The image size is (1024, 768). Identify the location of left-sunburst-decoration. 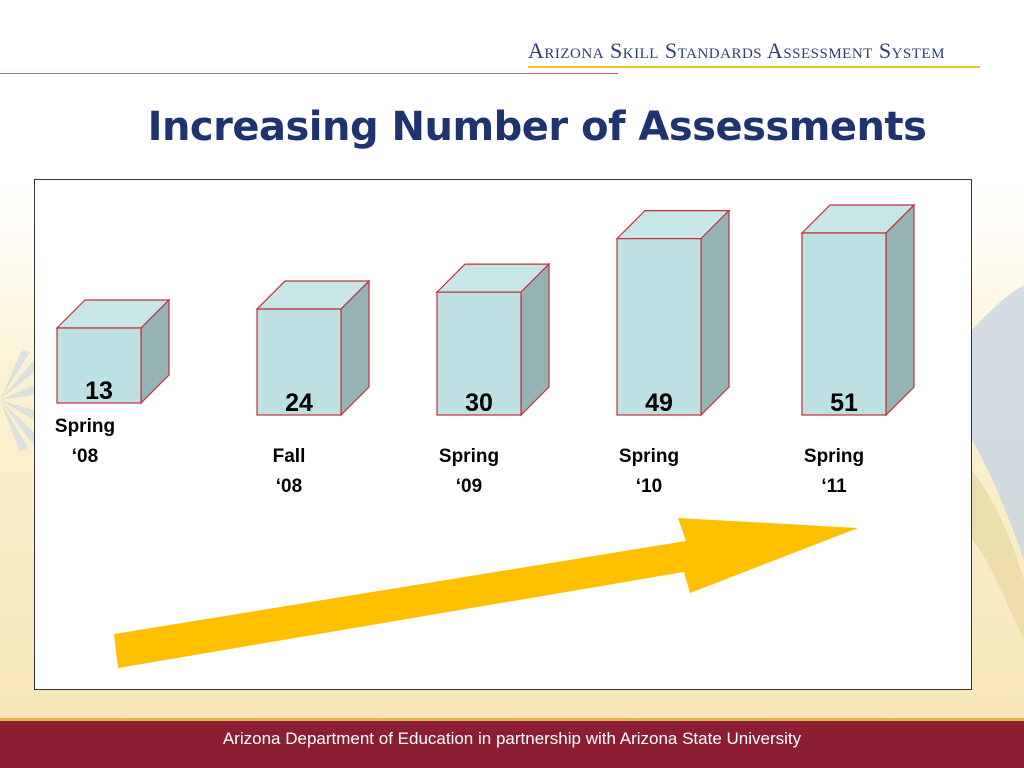
(17, 401).